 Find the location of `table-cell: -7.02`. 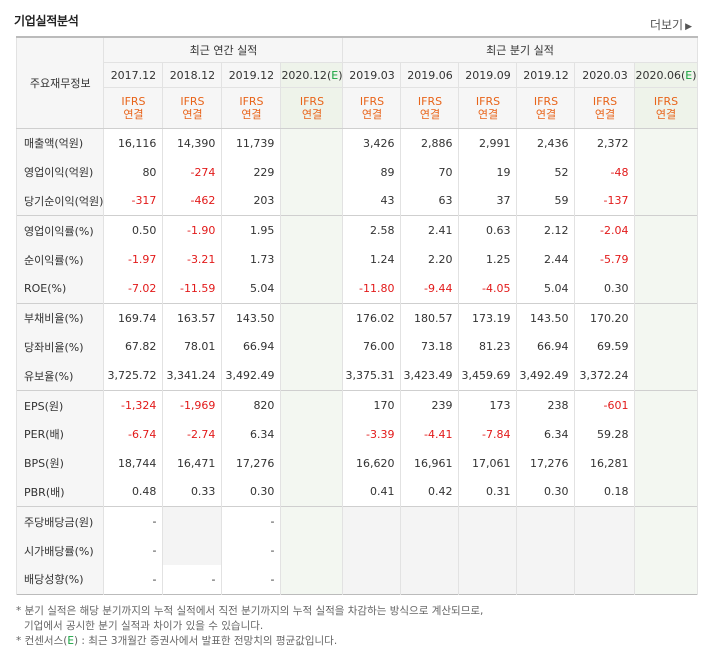

table-cell: -7.02 is located at coordinates (133, 288).